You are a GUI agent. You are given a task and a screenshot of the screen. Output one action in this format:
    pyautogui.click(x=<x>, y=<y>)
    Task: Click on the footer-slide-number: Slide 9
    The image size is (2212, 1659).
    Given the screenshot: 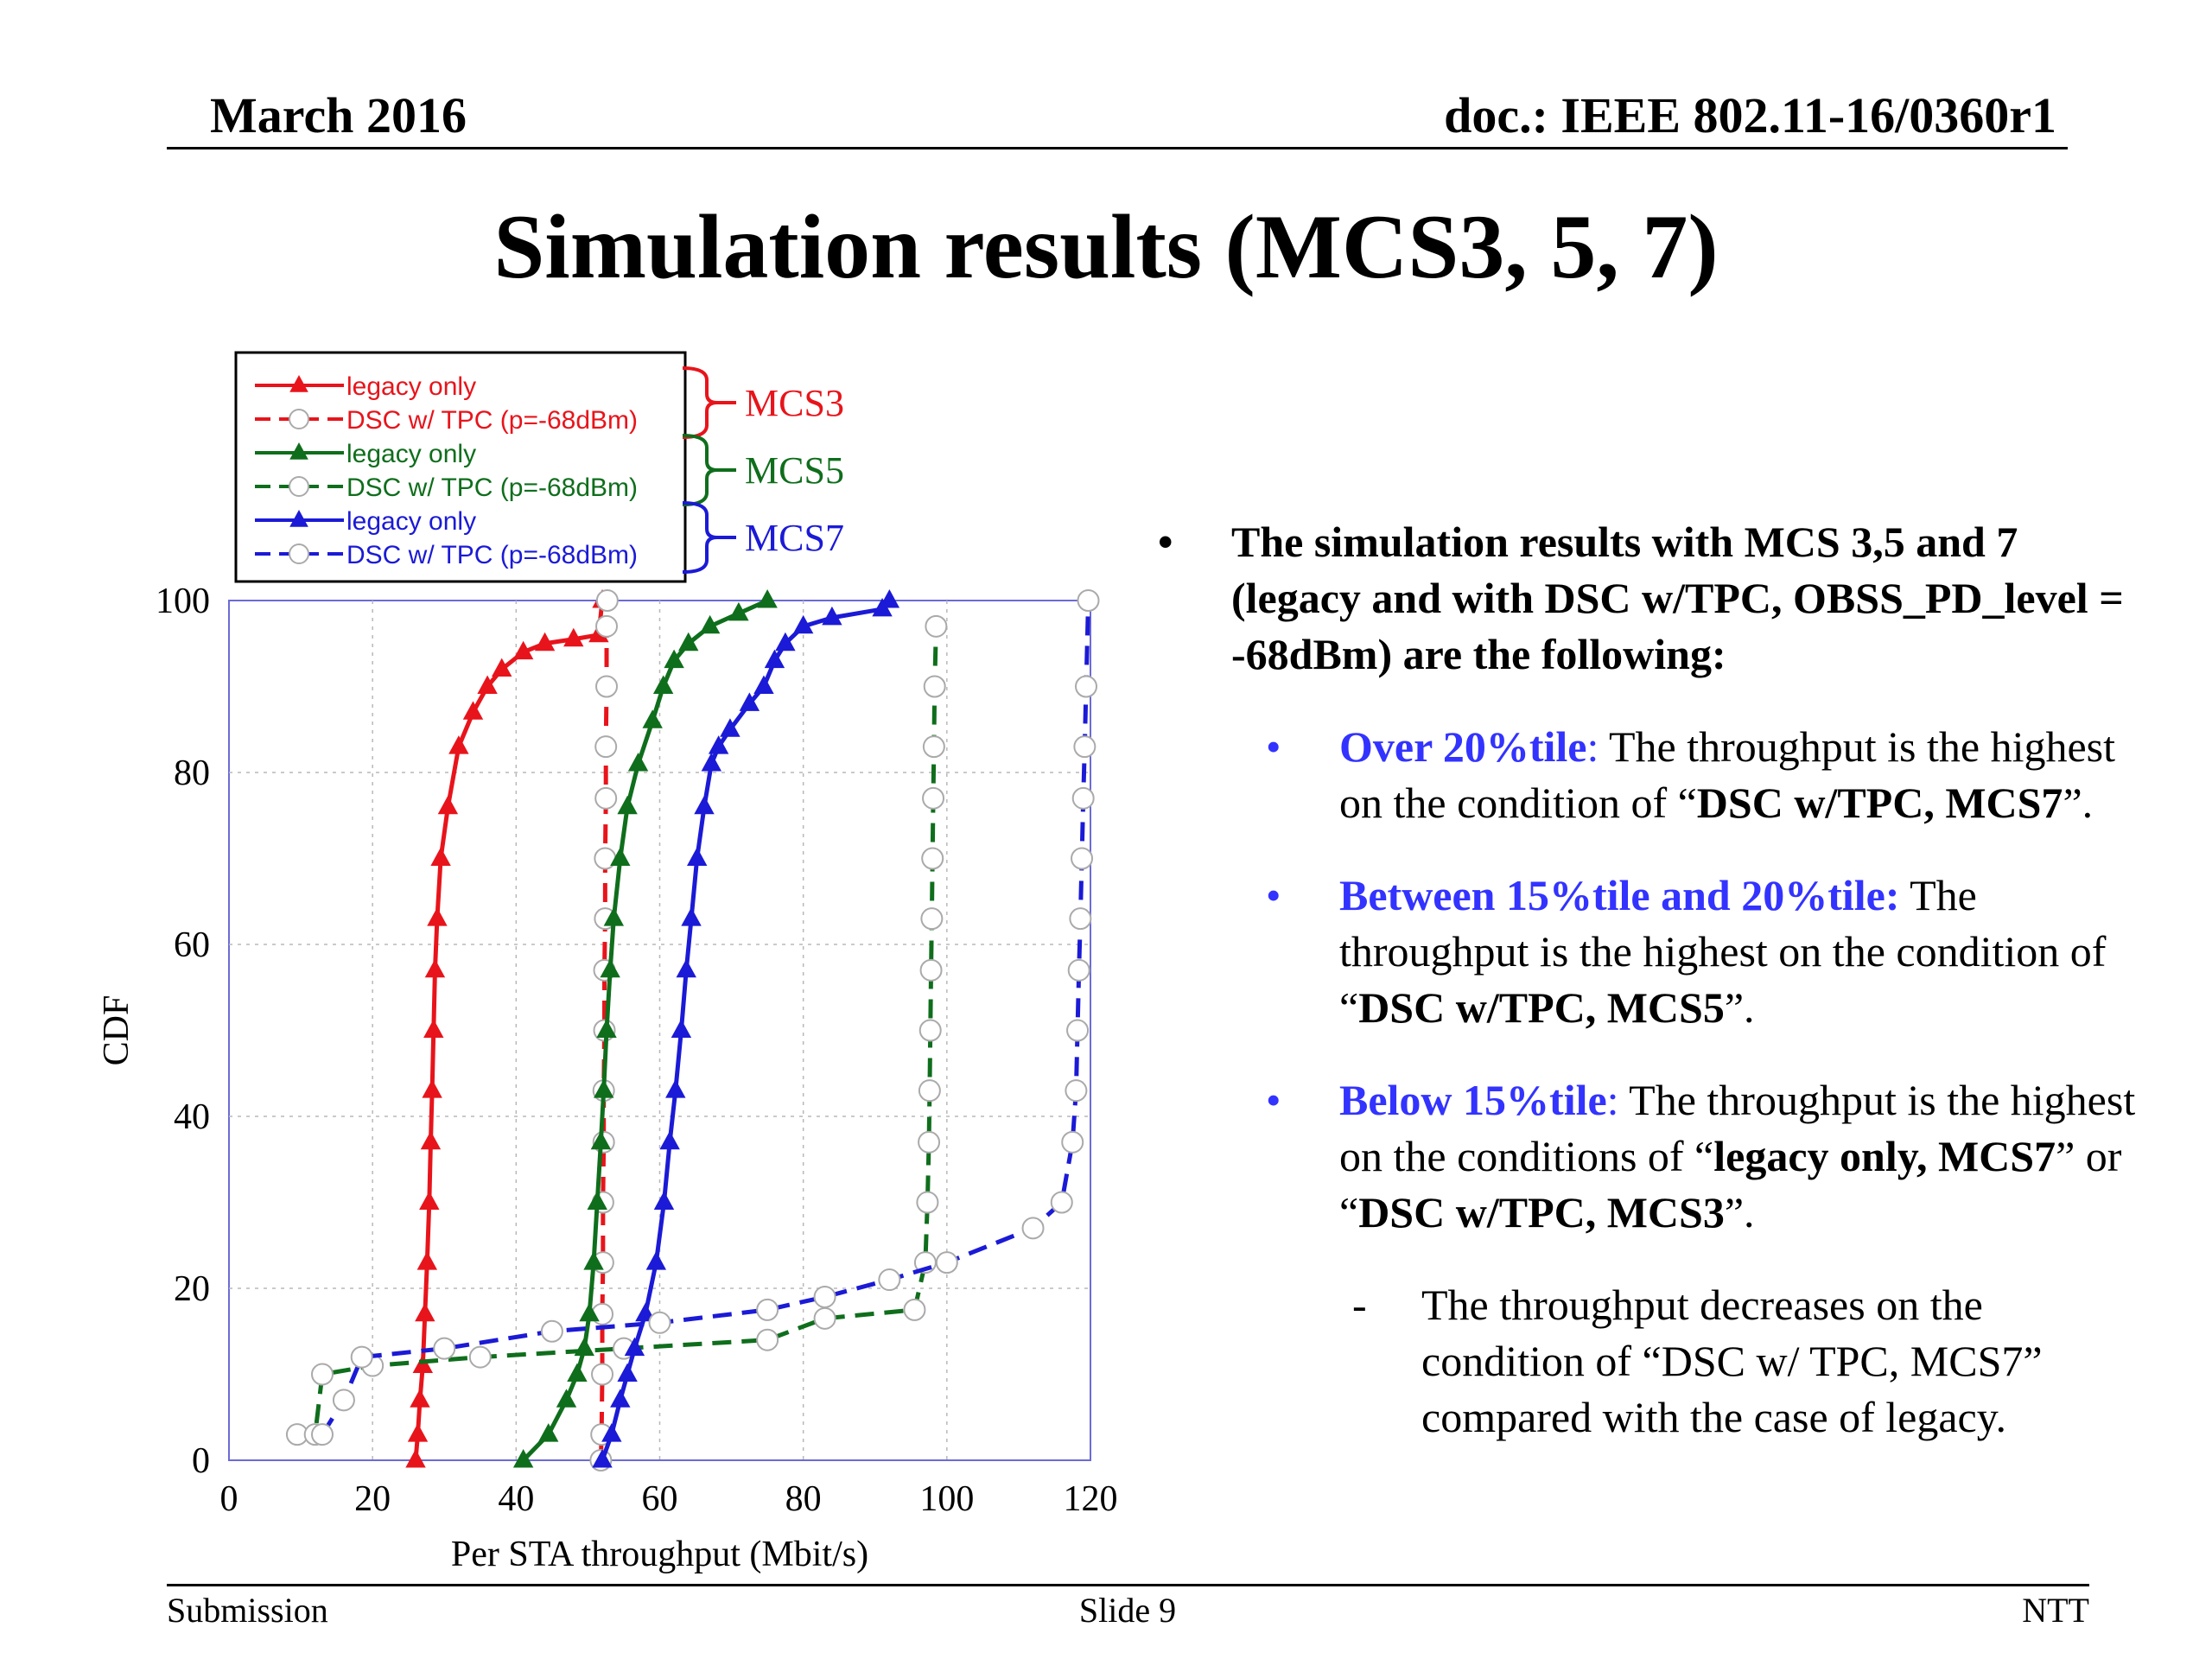 What is the action you would take?
    pyautogui.click(x=1127, y=1610)
    